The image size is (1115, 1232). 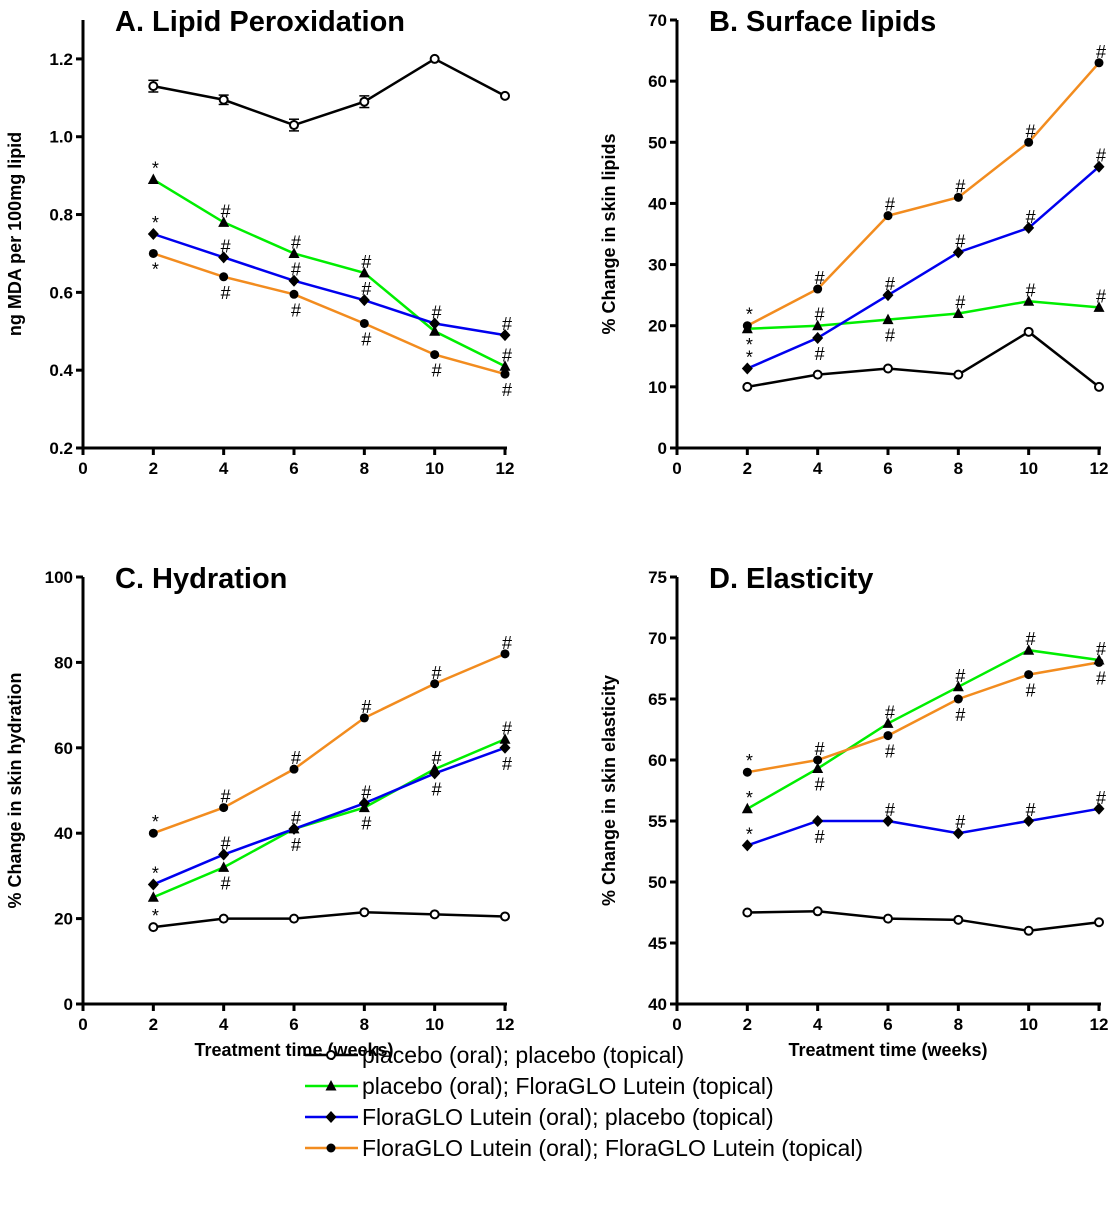 I want to click on y-tick-label: 20, so click(x=63, y=919).